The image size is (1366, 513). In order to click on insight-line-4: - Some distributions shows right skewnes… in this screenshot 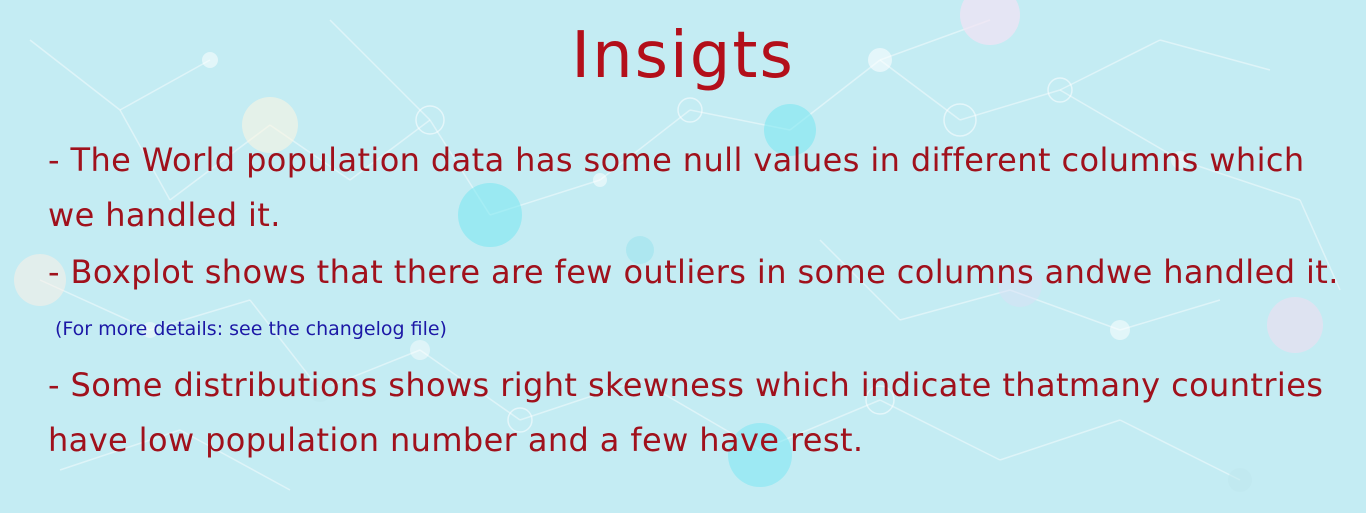, I will do `click(686, 385)`.